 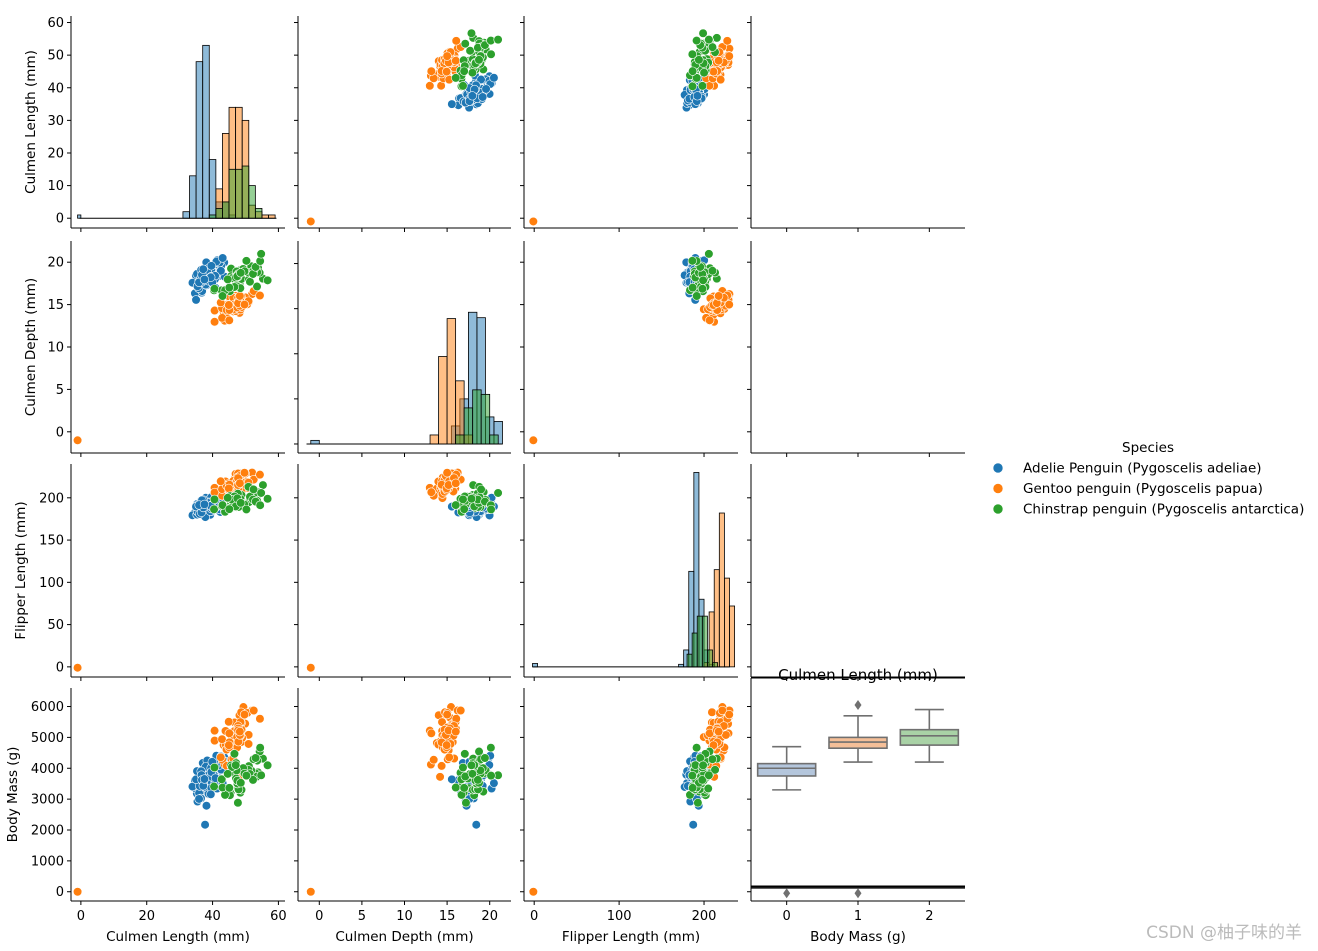 I want to click on x-tick-label: 2, so click(x=929, y=916).